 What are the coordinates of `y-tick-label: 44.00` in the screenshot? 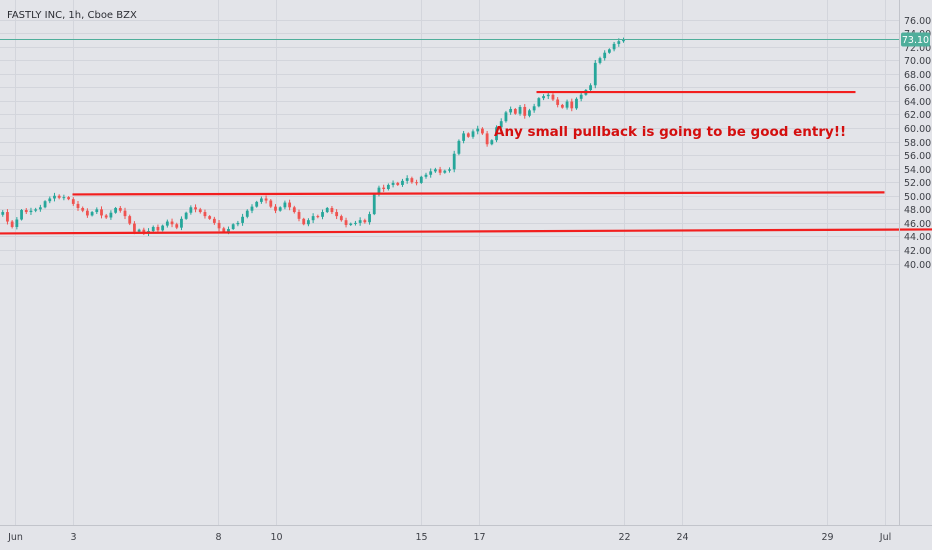 It's located at (917, 237).